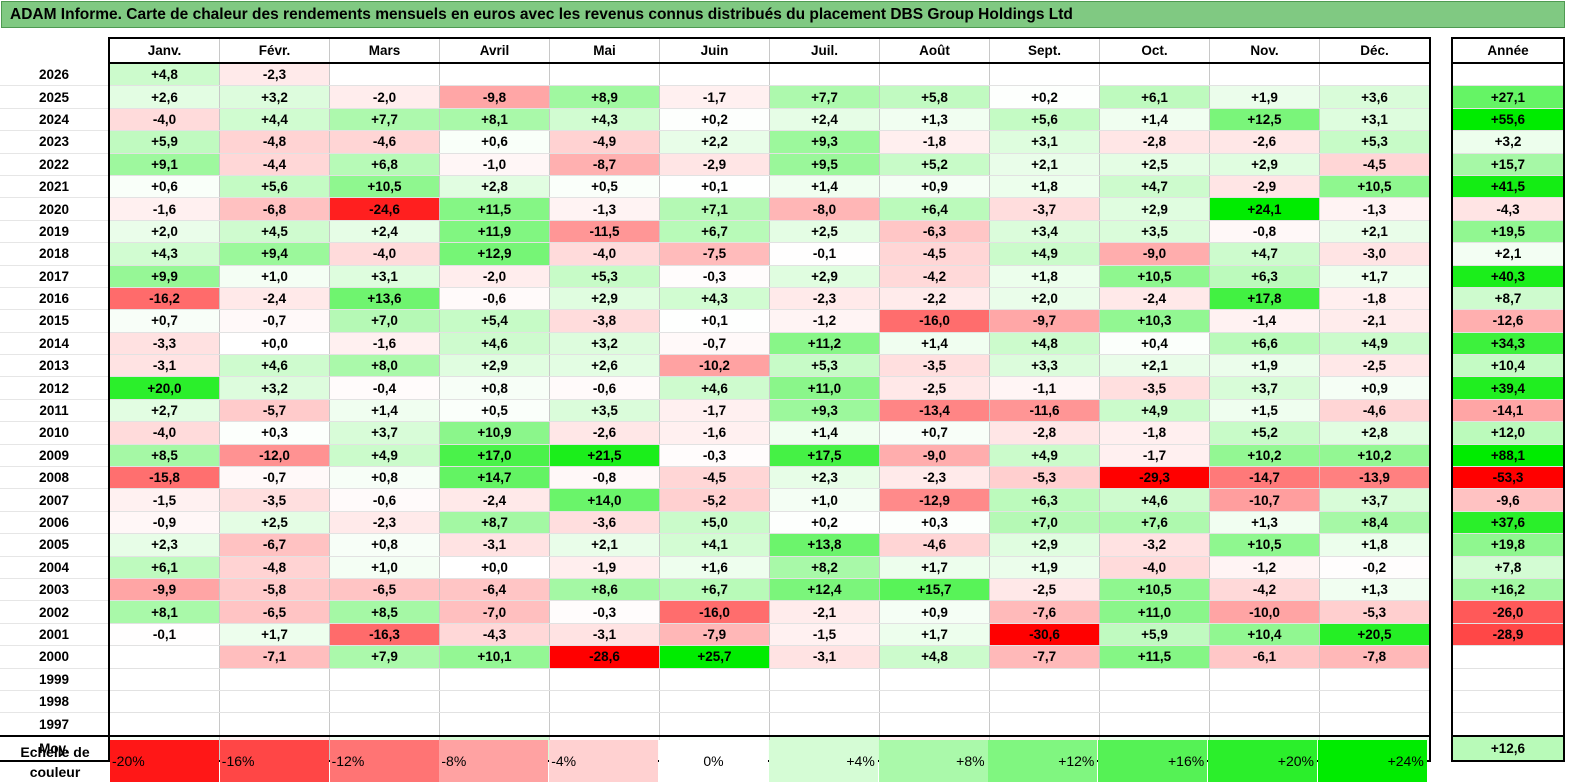 This screenshot has height=783, width=1570. I want to click on heatmap-cell: +0,1, so click(714, 321).